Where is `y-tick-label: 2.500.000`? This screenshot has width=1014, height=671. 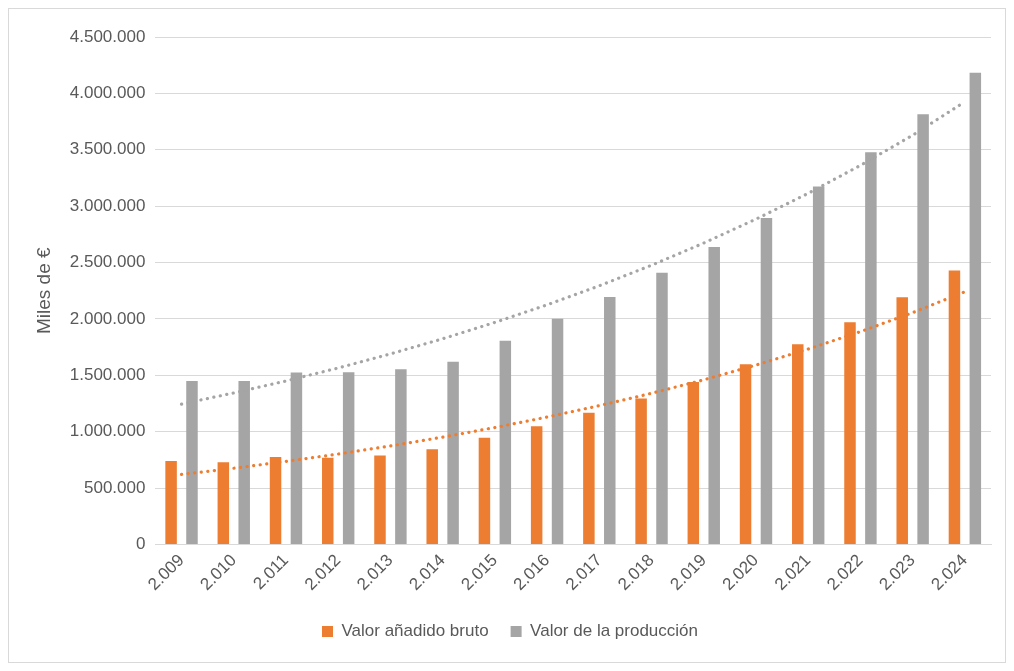
y-tick-label: 2.500.000 is located at coordinates (107, 262).